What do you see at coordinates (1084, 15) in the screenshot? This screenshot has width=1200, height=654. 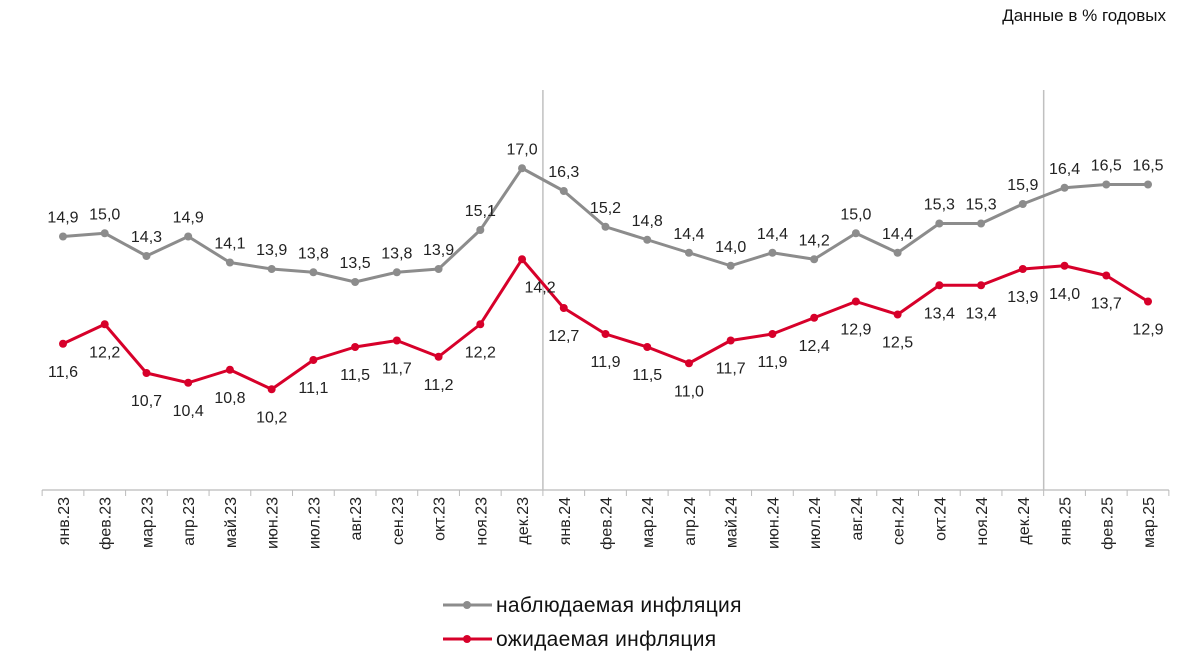 I see `units-note: Данные в % годовых` at bounding box center [1084, 15].